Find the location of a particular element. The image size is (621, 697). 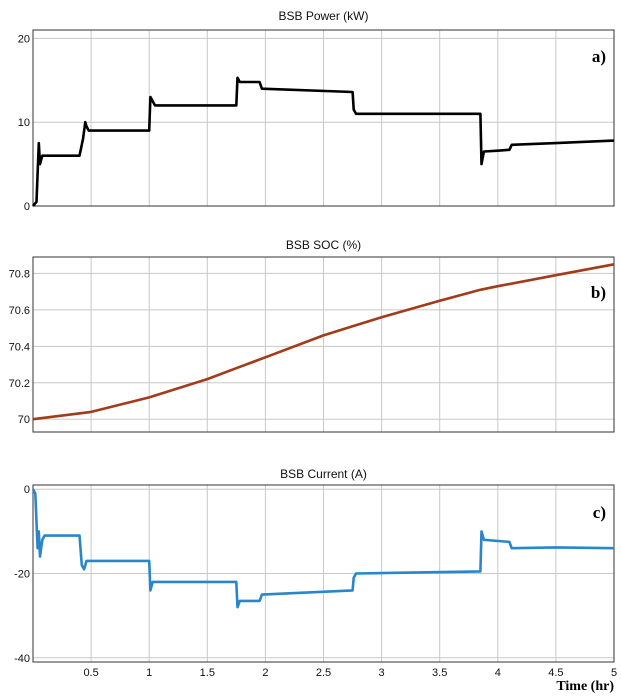

panel-label: a) is located at coordinates (599, 56).